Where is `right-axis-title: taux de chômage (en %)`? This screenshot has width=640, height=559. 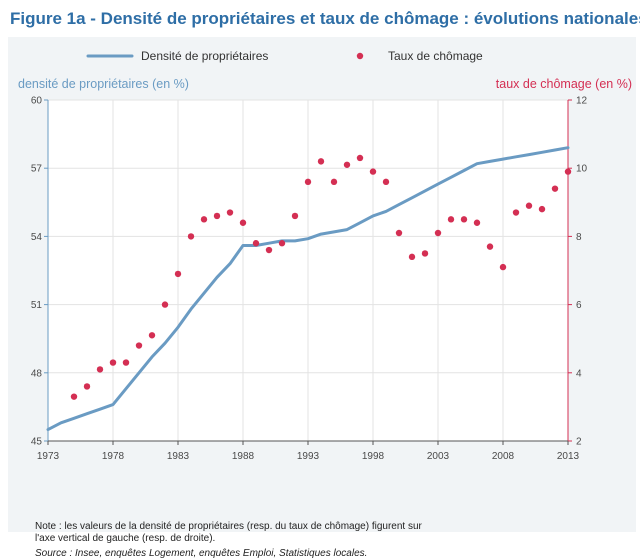
right-axis-title: taux de chômage (en %) is located at coordinates (564, 84).